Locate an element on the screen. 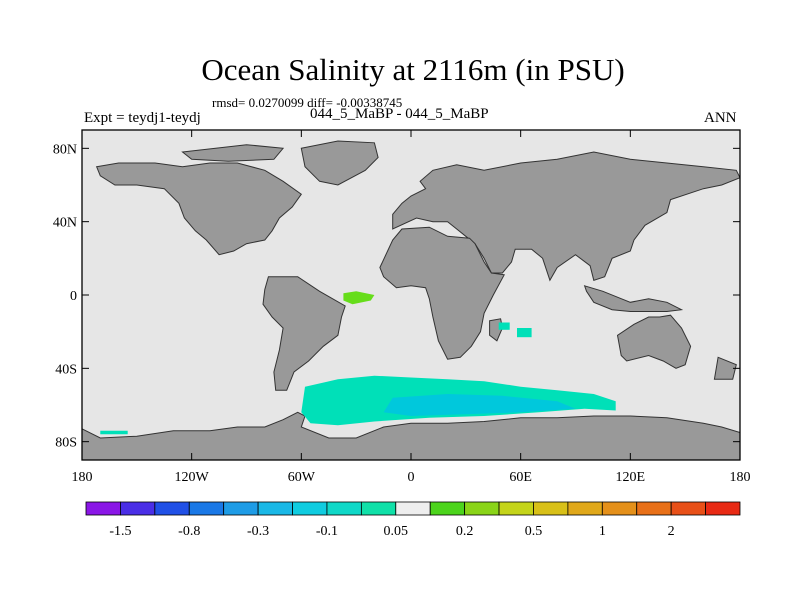  legend-label: 1 is located at coordinates (602, 531).